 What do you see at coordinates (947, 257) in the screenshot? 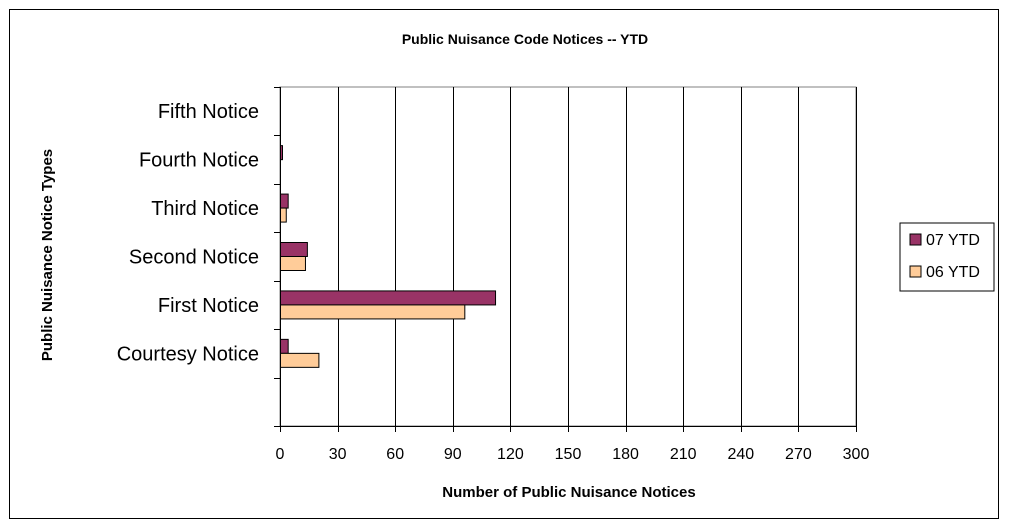
I see `legend: 07 YTD 06 YTD` at bounding box center [947, 257].